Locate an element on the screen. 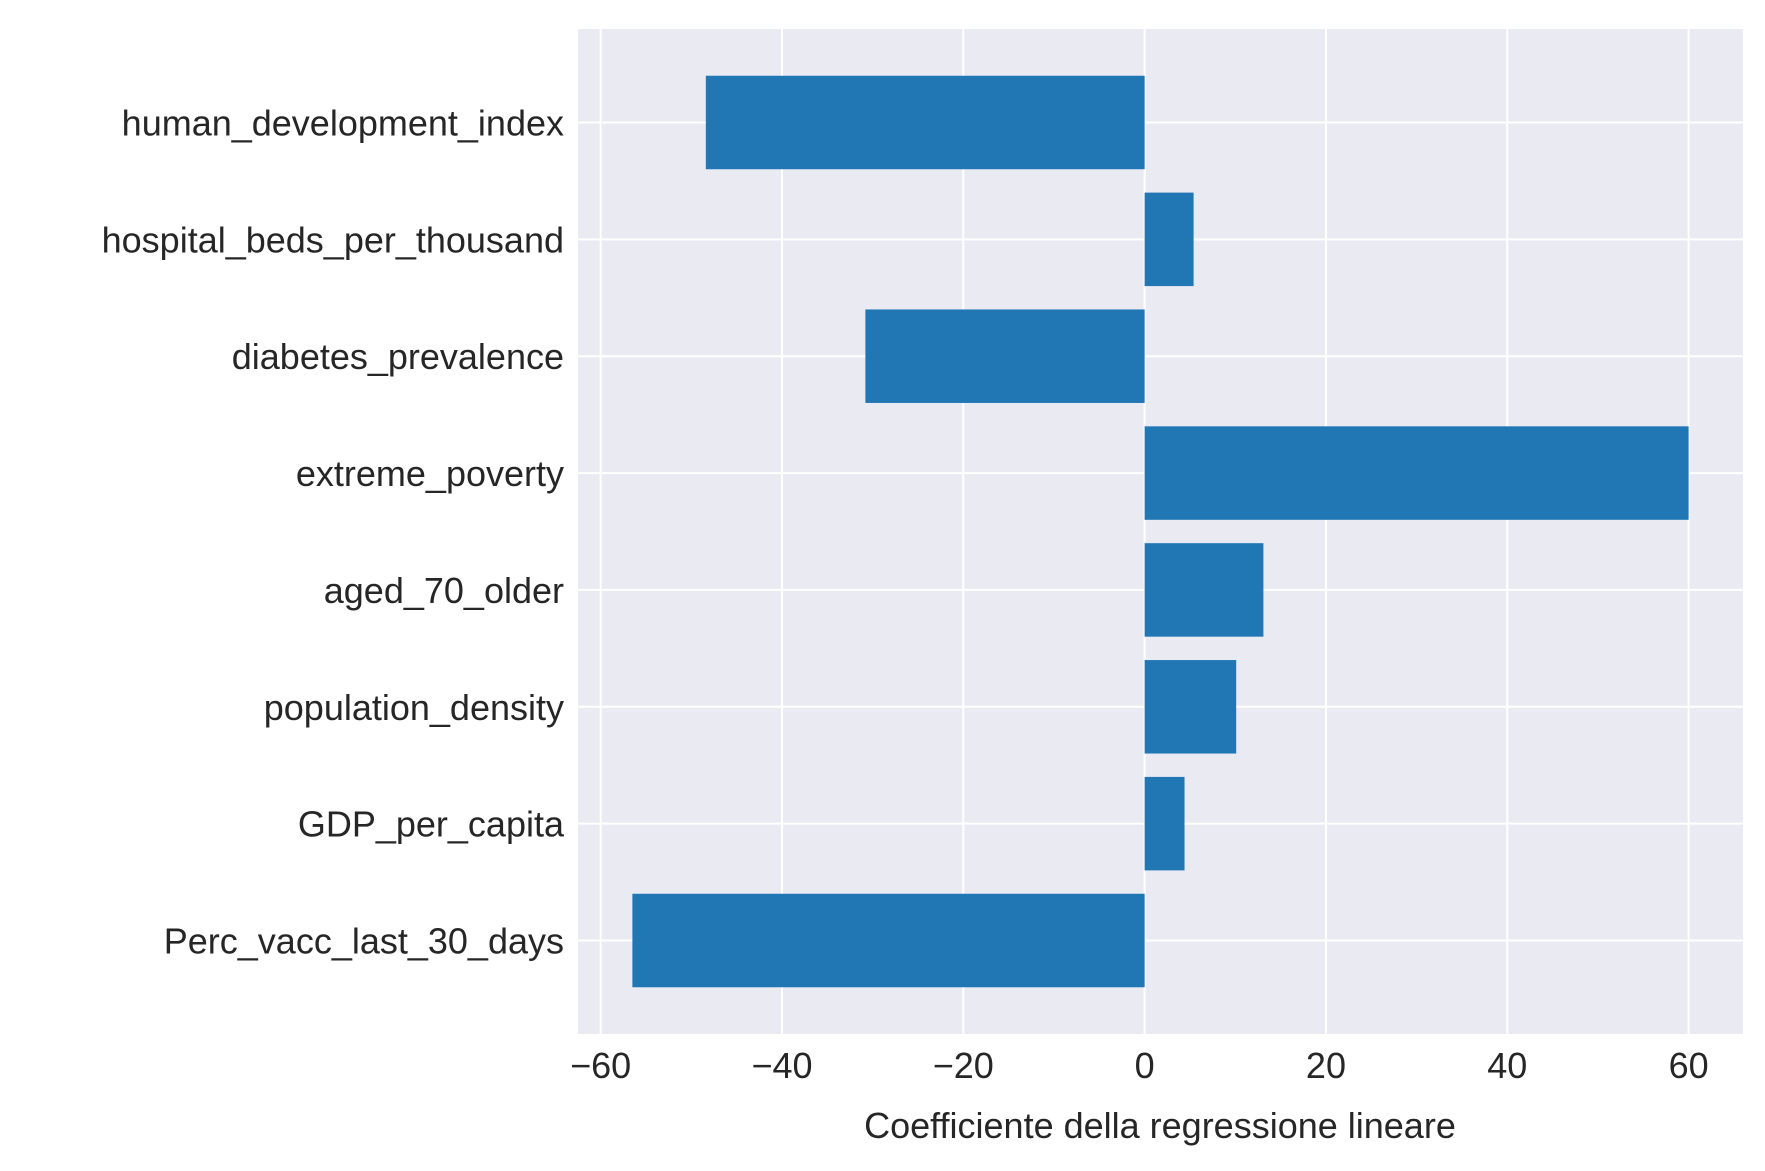 The image size is (1765, 1171). bar-population-density is located at coordinates (1190, 707).